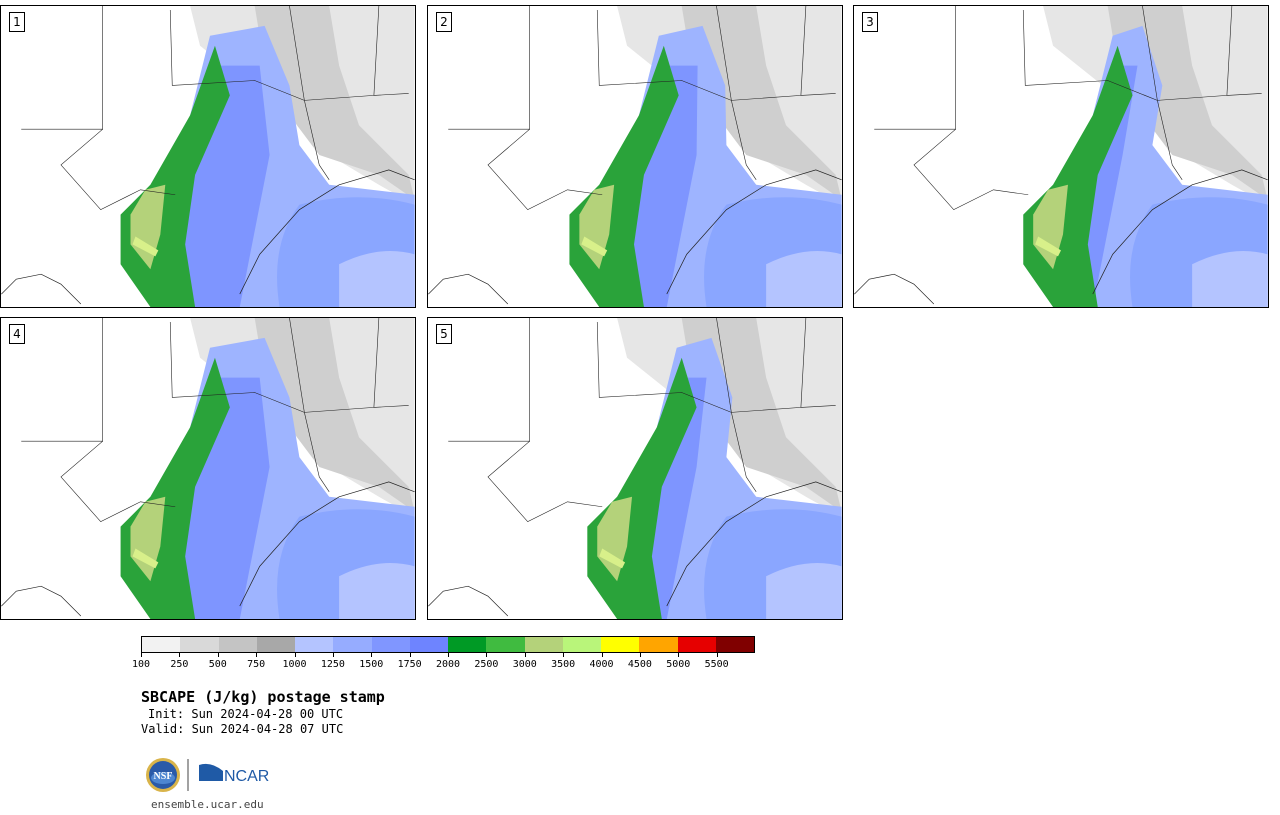  What do you see at coordinates (601, 664) in the screenshot?
I see `colorbar-label: 4000` at bounding box center [601, 664].